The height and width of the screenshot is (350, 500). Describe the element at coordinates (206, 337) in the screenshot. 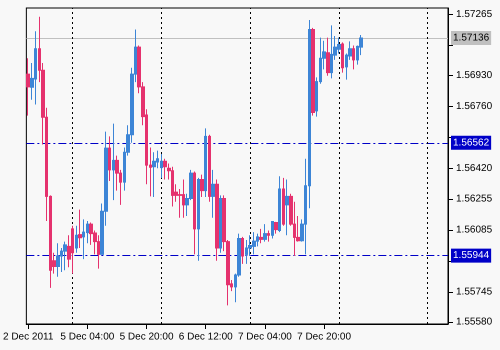

I see `x-tick-label: 6 Dec 12:00` at that location.